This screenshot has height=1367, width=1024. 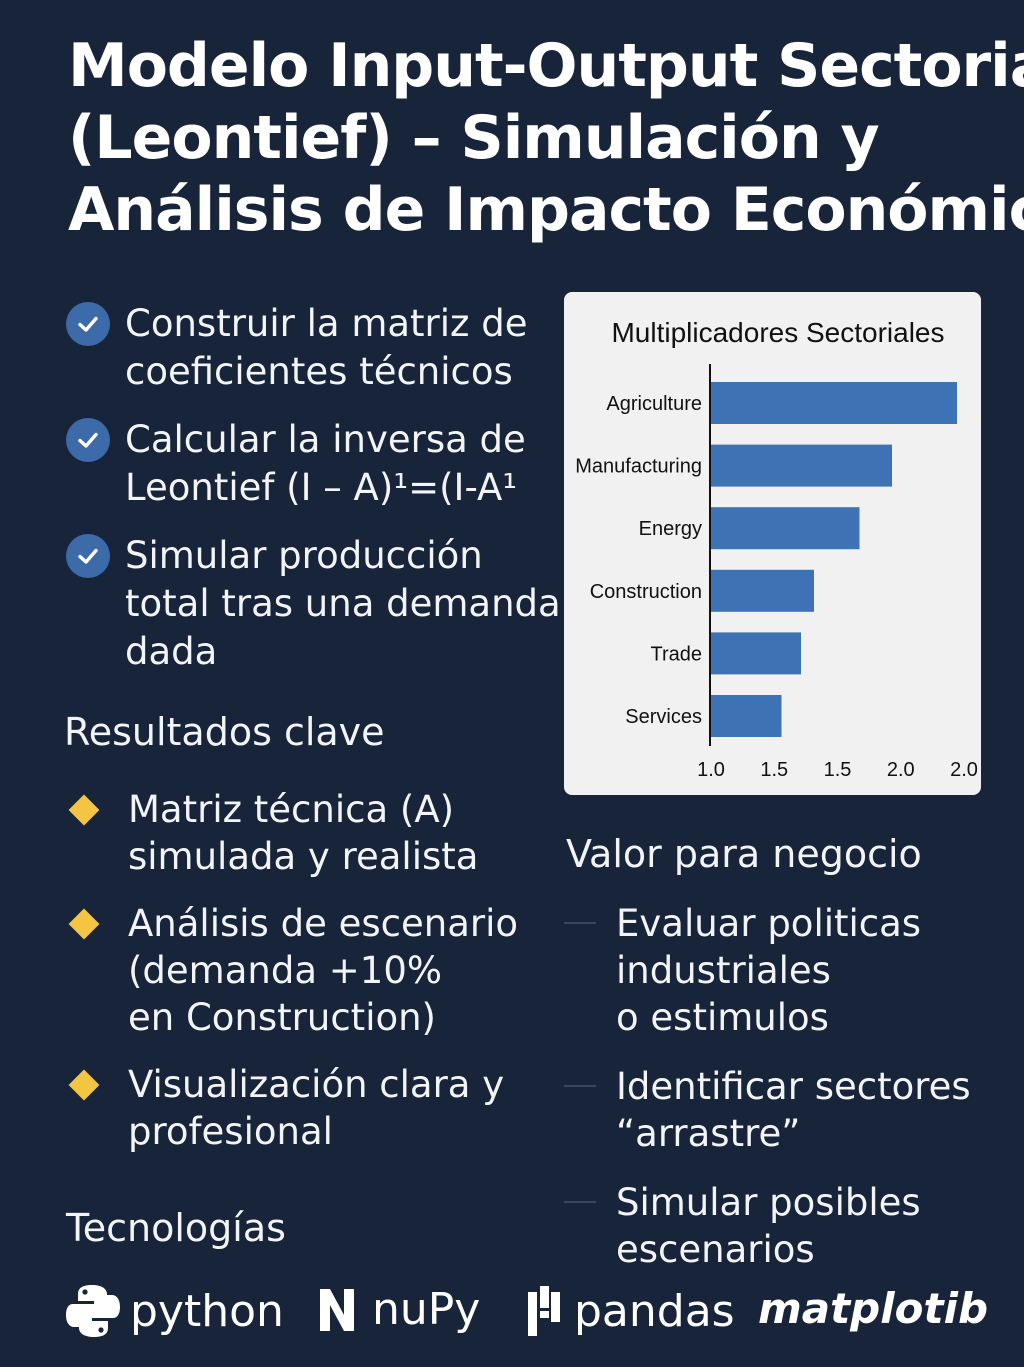 What do you see at coordinates (303, 856) in the screenshot?
I see `result-line: simulada y realista` at bounding box center [303, 856].